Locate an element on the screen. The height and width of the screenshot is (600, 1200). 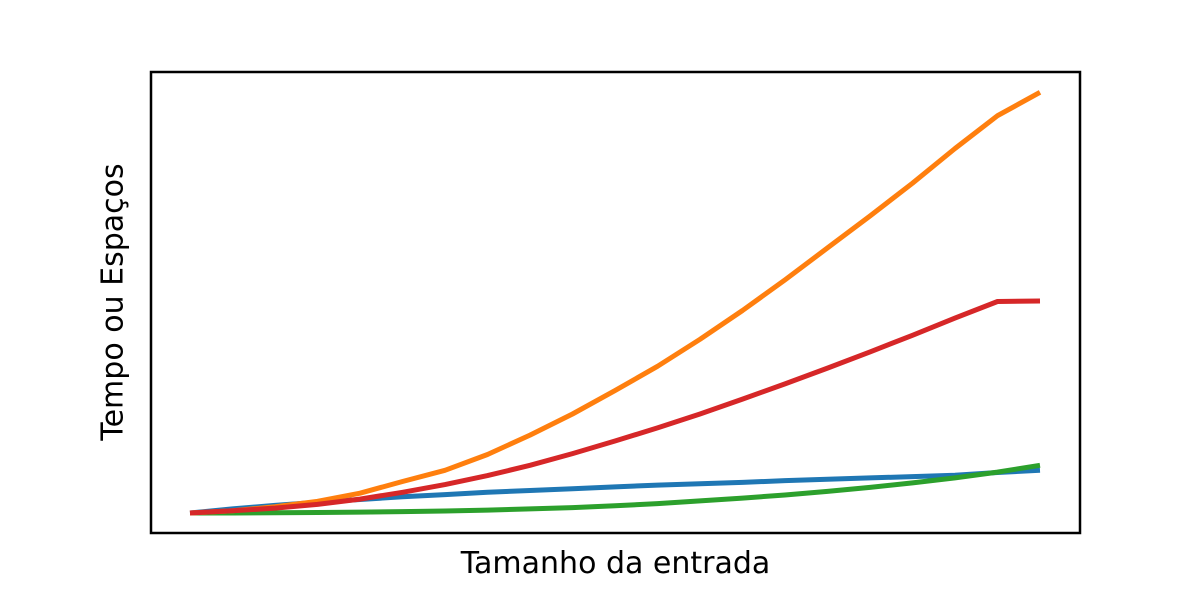
series-line-green is located at coordinates (615, 489).